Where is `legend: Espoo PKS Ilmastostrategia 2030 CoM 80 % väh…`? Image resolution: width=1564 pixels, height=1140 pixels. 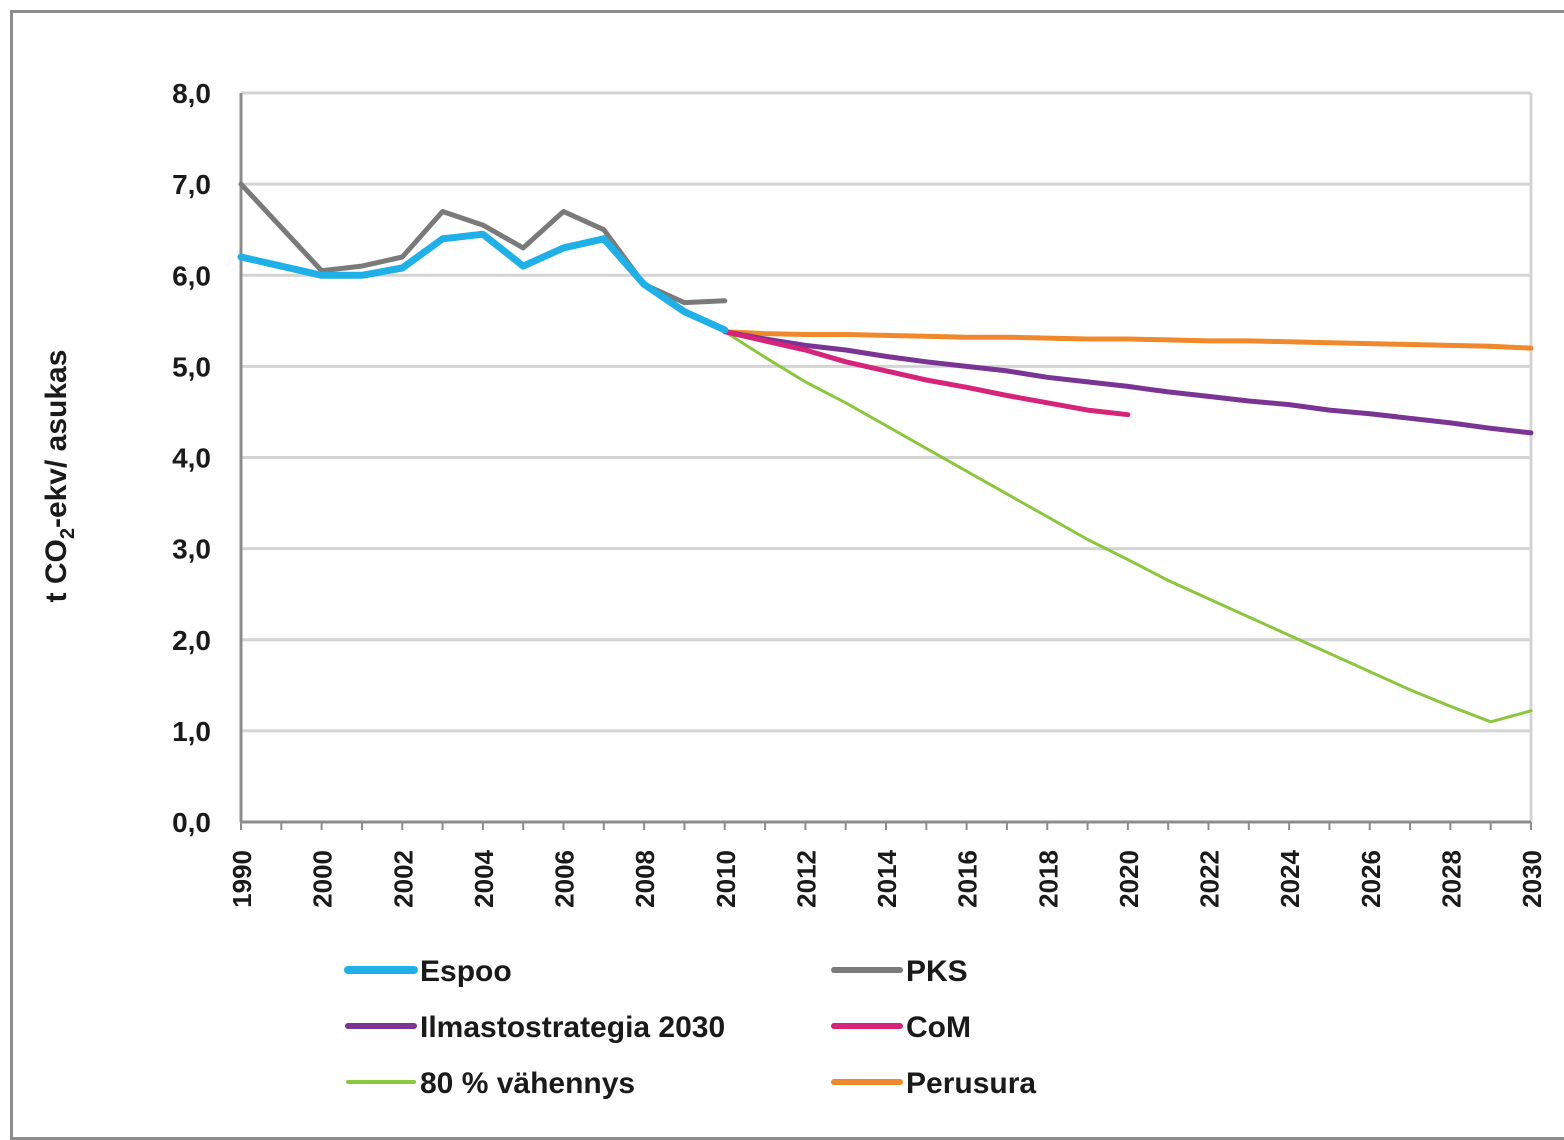
legend: Espoo PKS Ilmastostrategia 2030 CoM 80 % väh… is located at coordinates (690, 1027).